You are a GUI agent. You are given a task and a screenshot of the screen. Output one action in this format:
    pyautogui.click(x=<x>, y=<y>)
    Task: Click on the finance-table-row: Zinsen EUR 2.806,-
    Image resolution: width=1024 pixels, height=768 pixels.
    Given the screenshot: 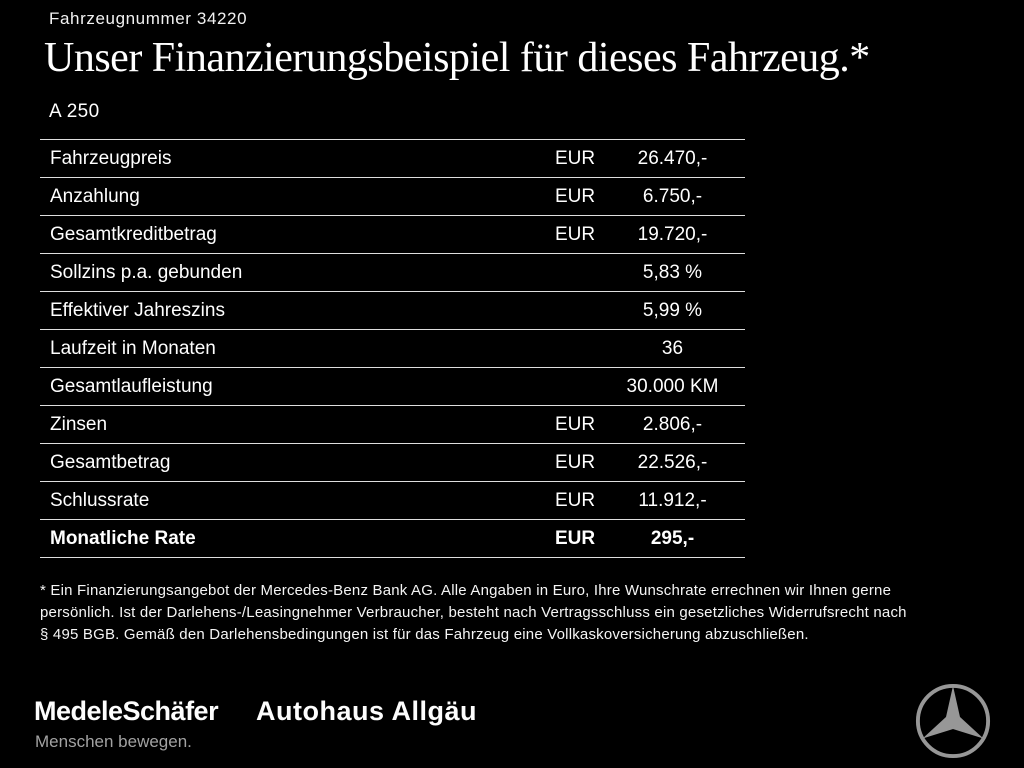 What is the action you would take?
    pyautogui.click(x=392, y=424)
    